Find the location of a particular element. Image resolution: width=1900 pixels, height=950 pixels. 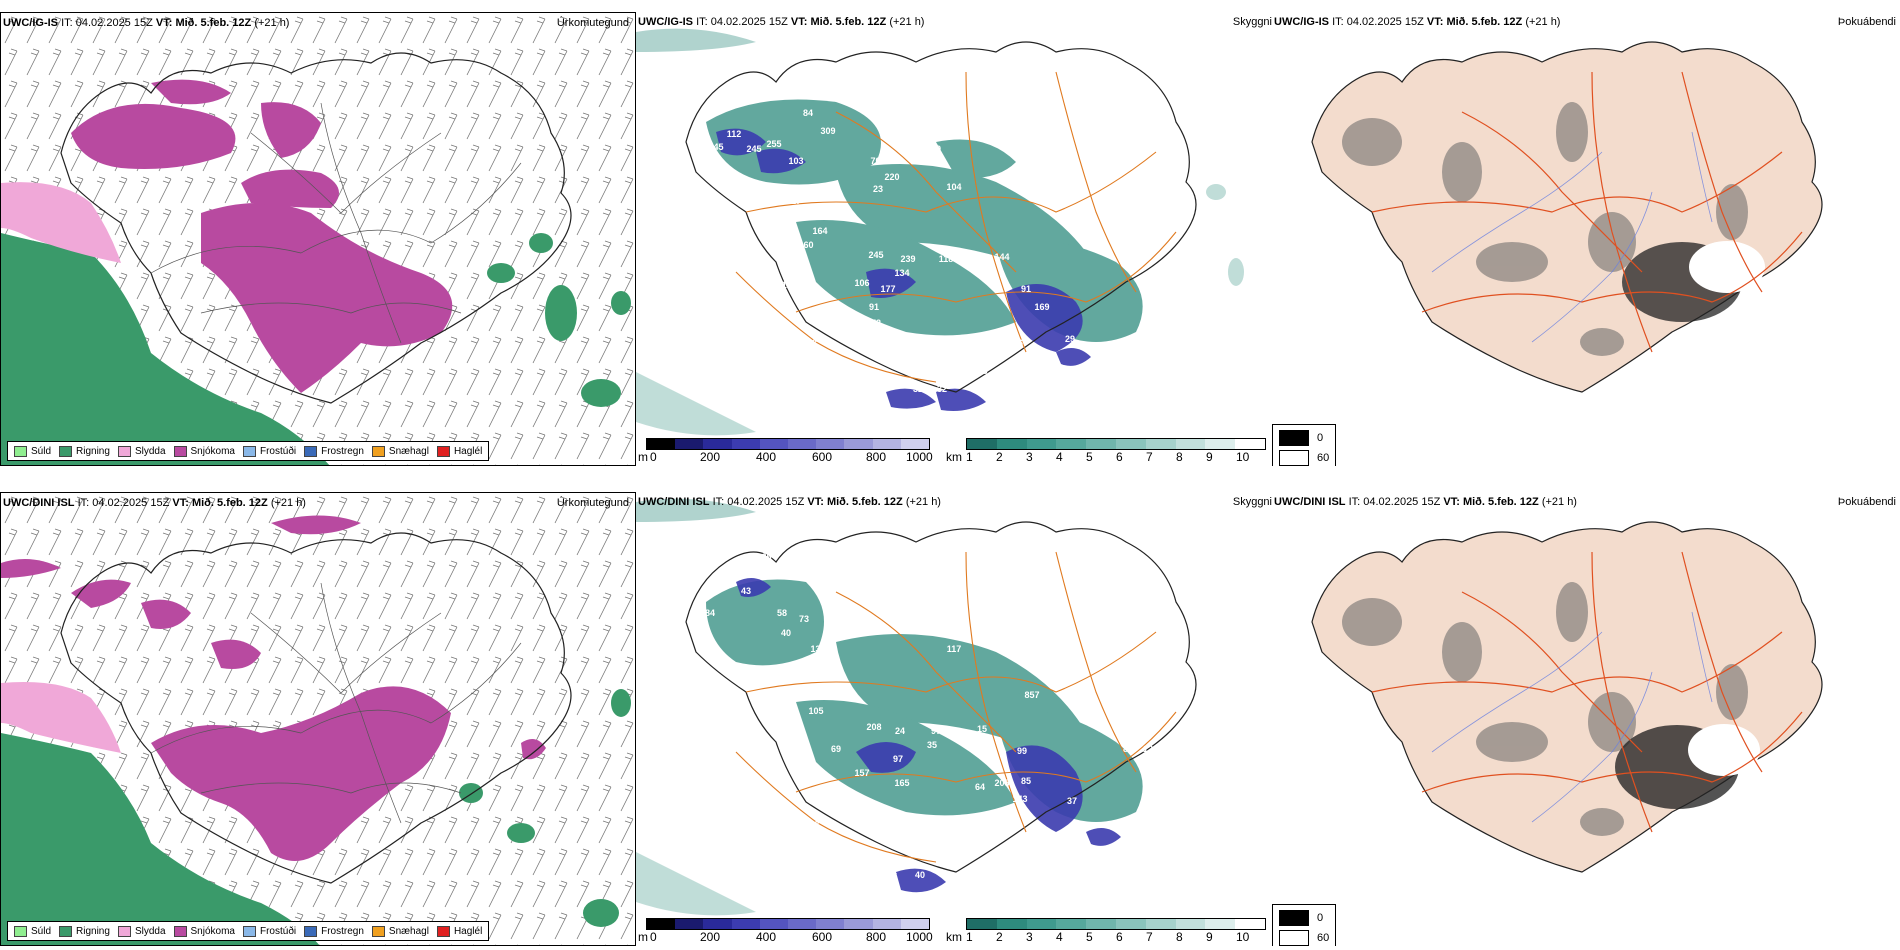

field-name: Þokuábendi is located at coordinates (1866, 502).